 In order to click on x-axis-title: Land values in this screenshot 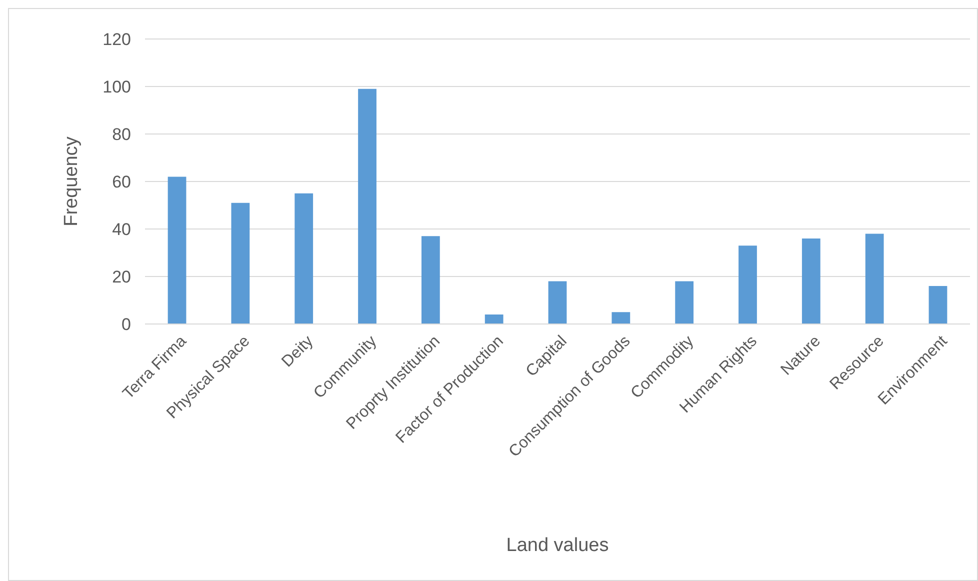, I will do `click(557, 545)`.